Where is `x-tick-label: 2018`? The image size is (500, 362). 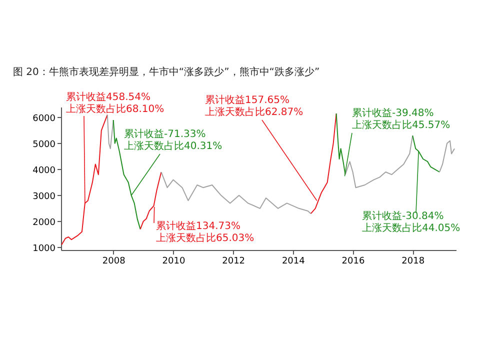 x-tick-label: 2018 is located at coordinates (413, 261).